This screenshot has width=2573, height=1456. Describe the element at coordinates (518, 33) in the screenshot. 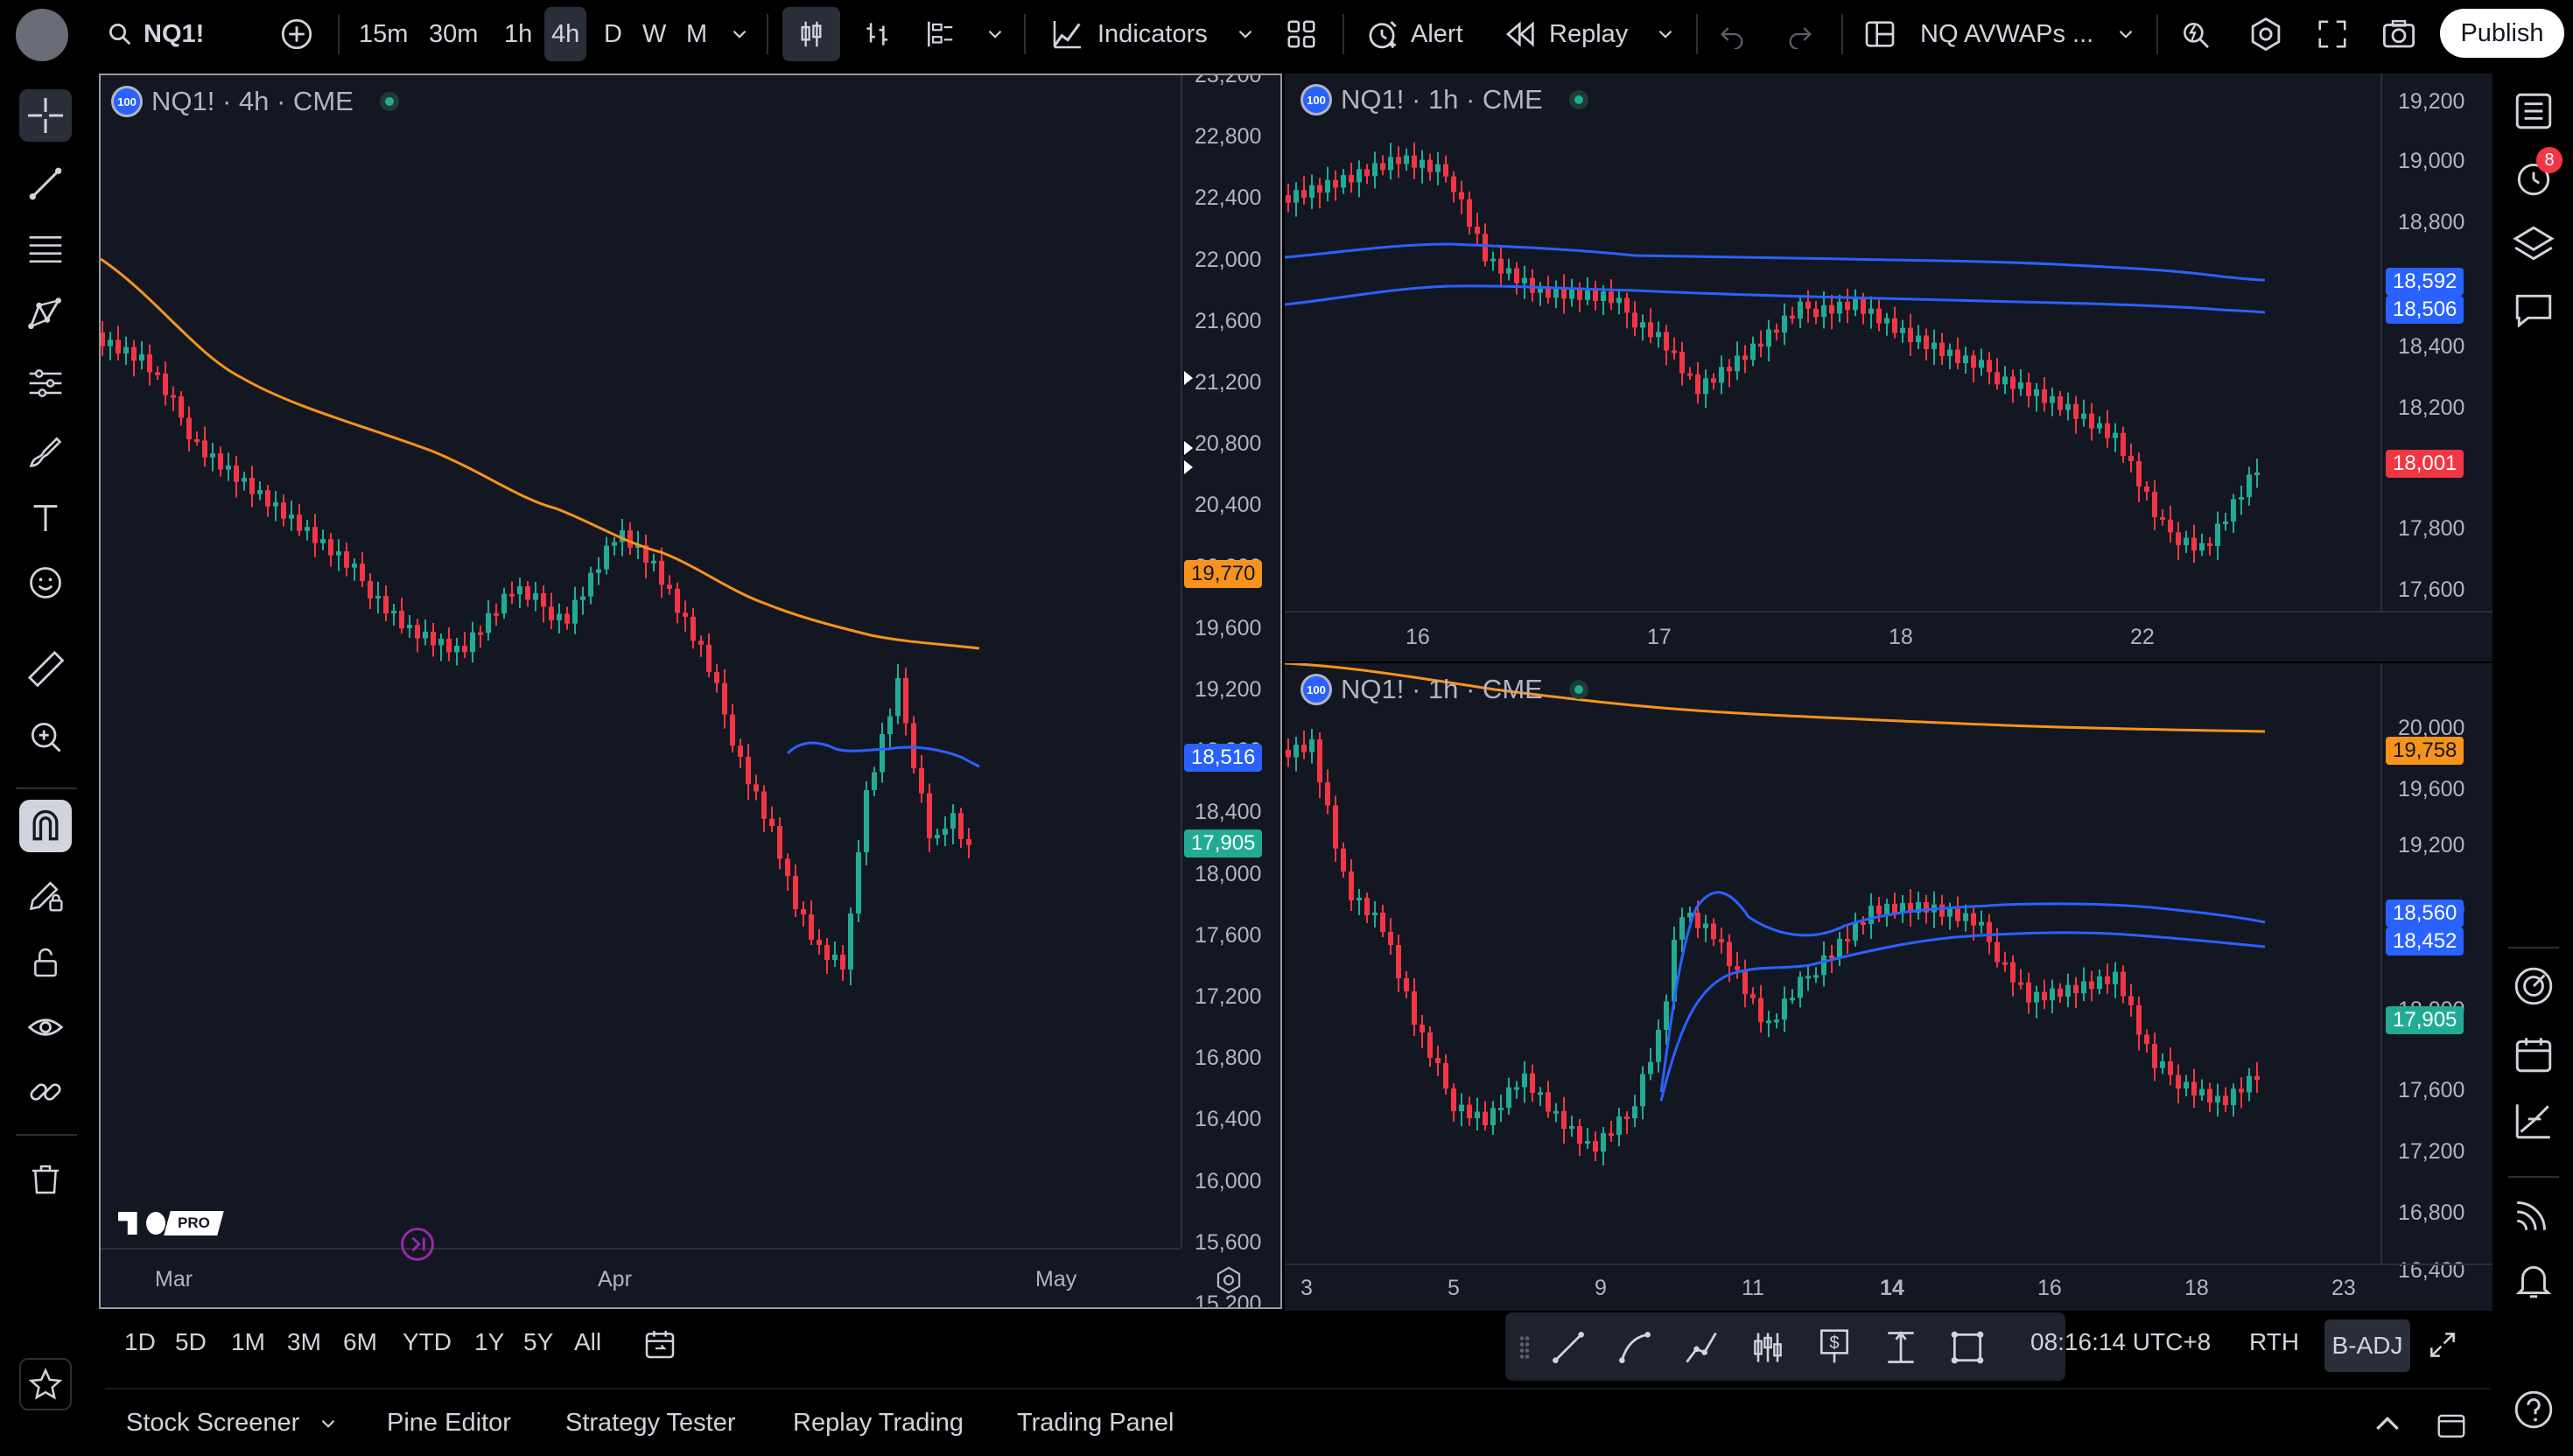

I see `interval-1h: 1h` at that location.